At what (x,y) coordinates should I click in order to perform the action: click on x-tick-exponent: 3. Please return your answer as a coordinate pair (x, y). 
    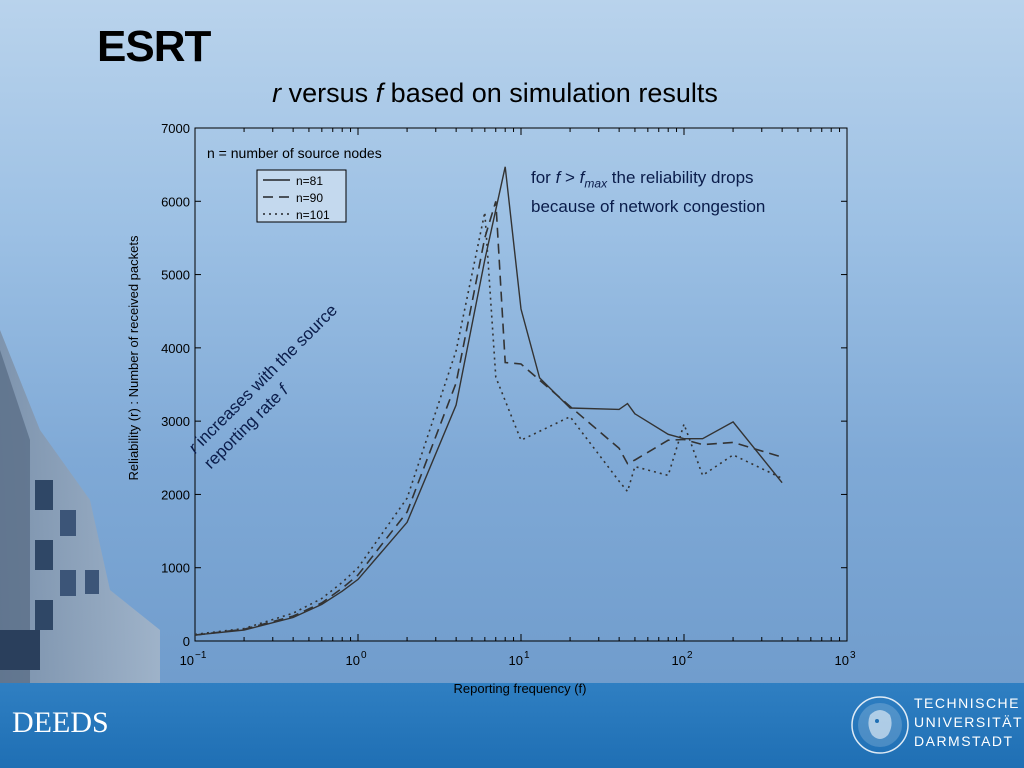
    Looking at the image, I should click on (853, 655).